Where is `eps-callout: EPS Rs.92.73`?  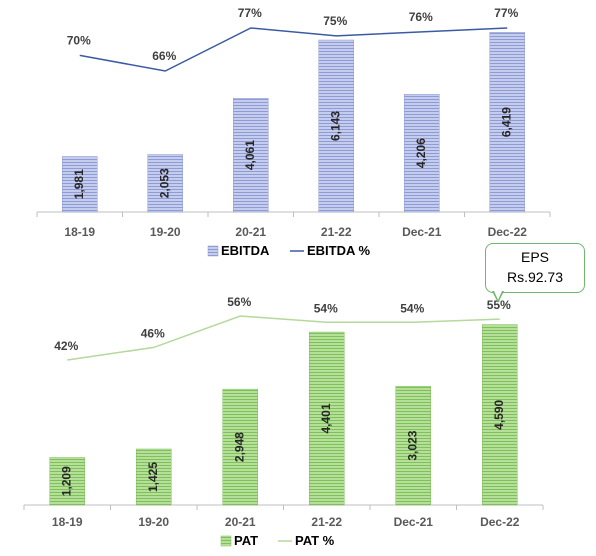 eps-callout: EPS Rs.92.73 is located at coordinates (535, 268).